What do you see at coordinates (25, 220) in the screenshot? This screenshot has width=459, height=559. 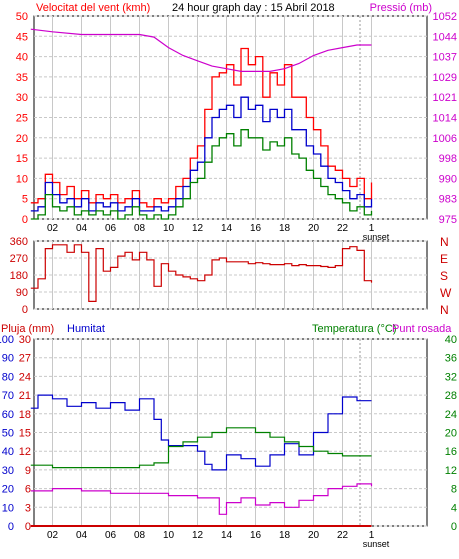 I see `y-tick-label-wind: 0` at bounding box center [25, 220].